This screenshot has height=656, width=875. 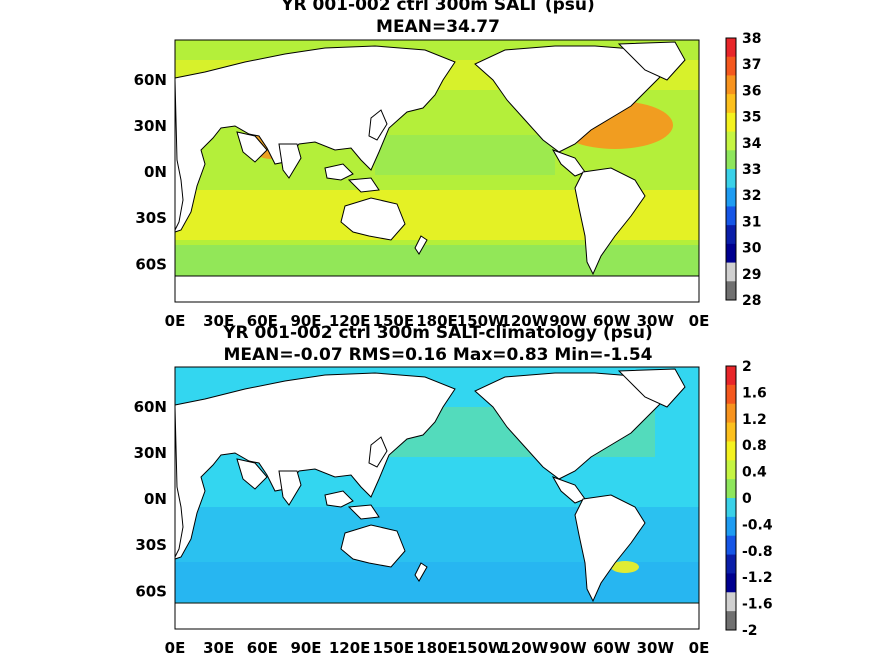 What do you see at coordinates (757, 552) in the screenshot?
I see `colorbar-tick-label: -0.8` at bounding box center [757, 552].